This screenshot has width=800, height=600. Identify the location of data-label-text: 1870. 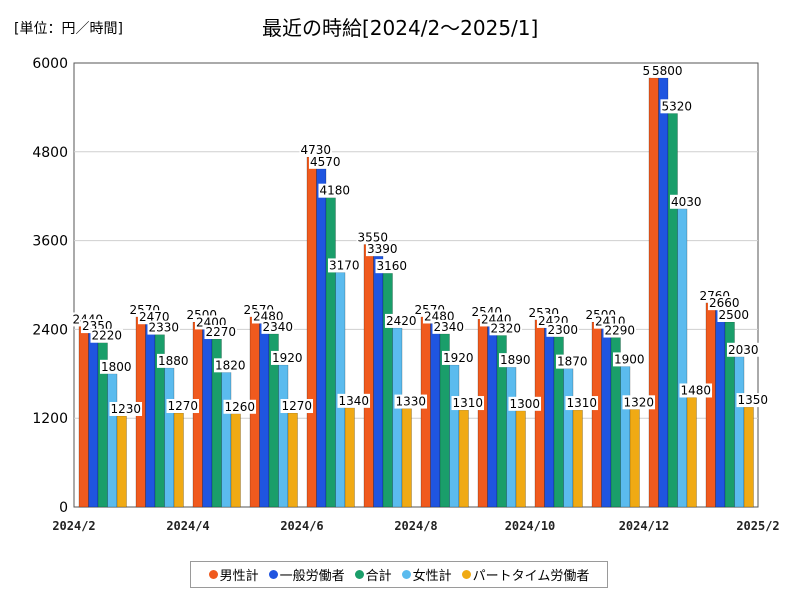
(572, 362).